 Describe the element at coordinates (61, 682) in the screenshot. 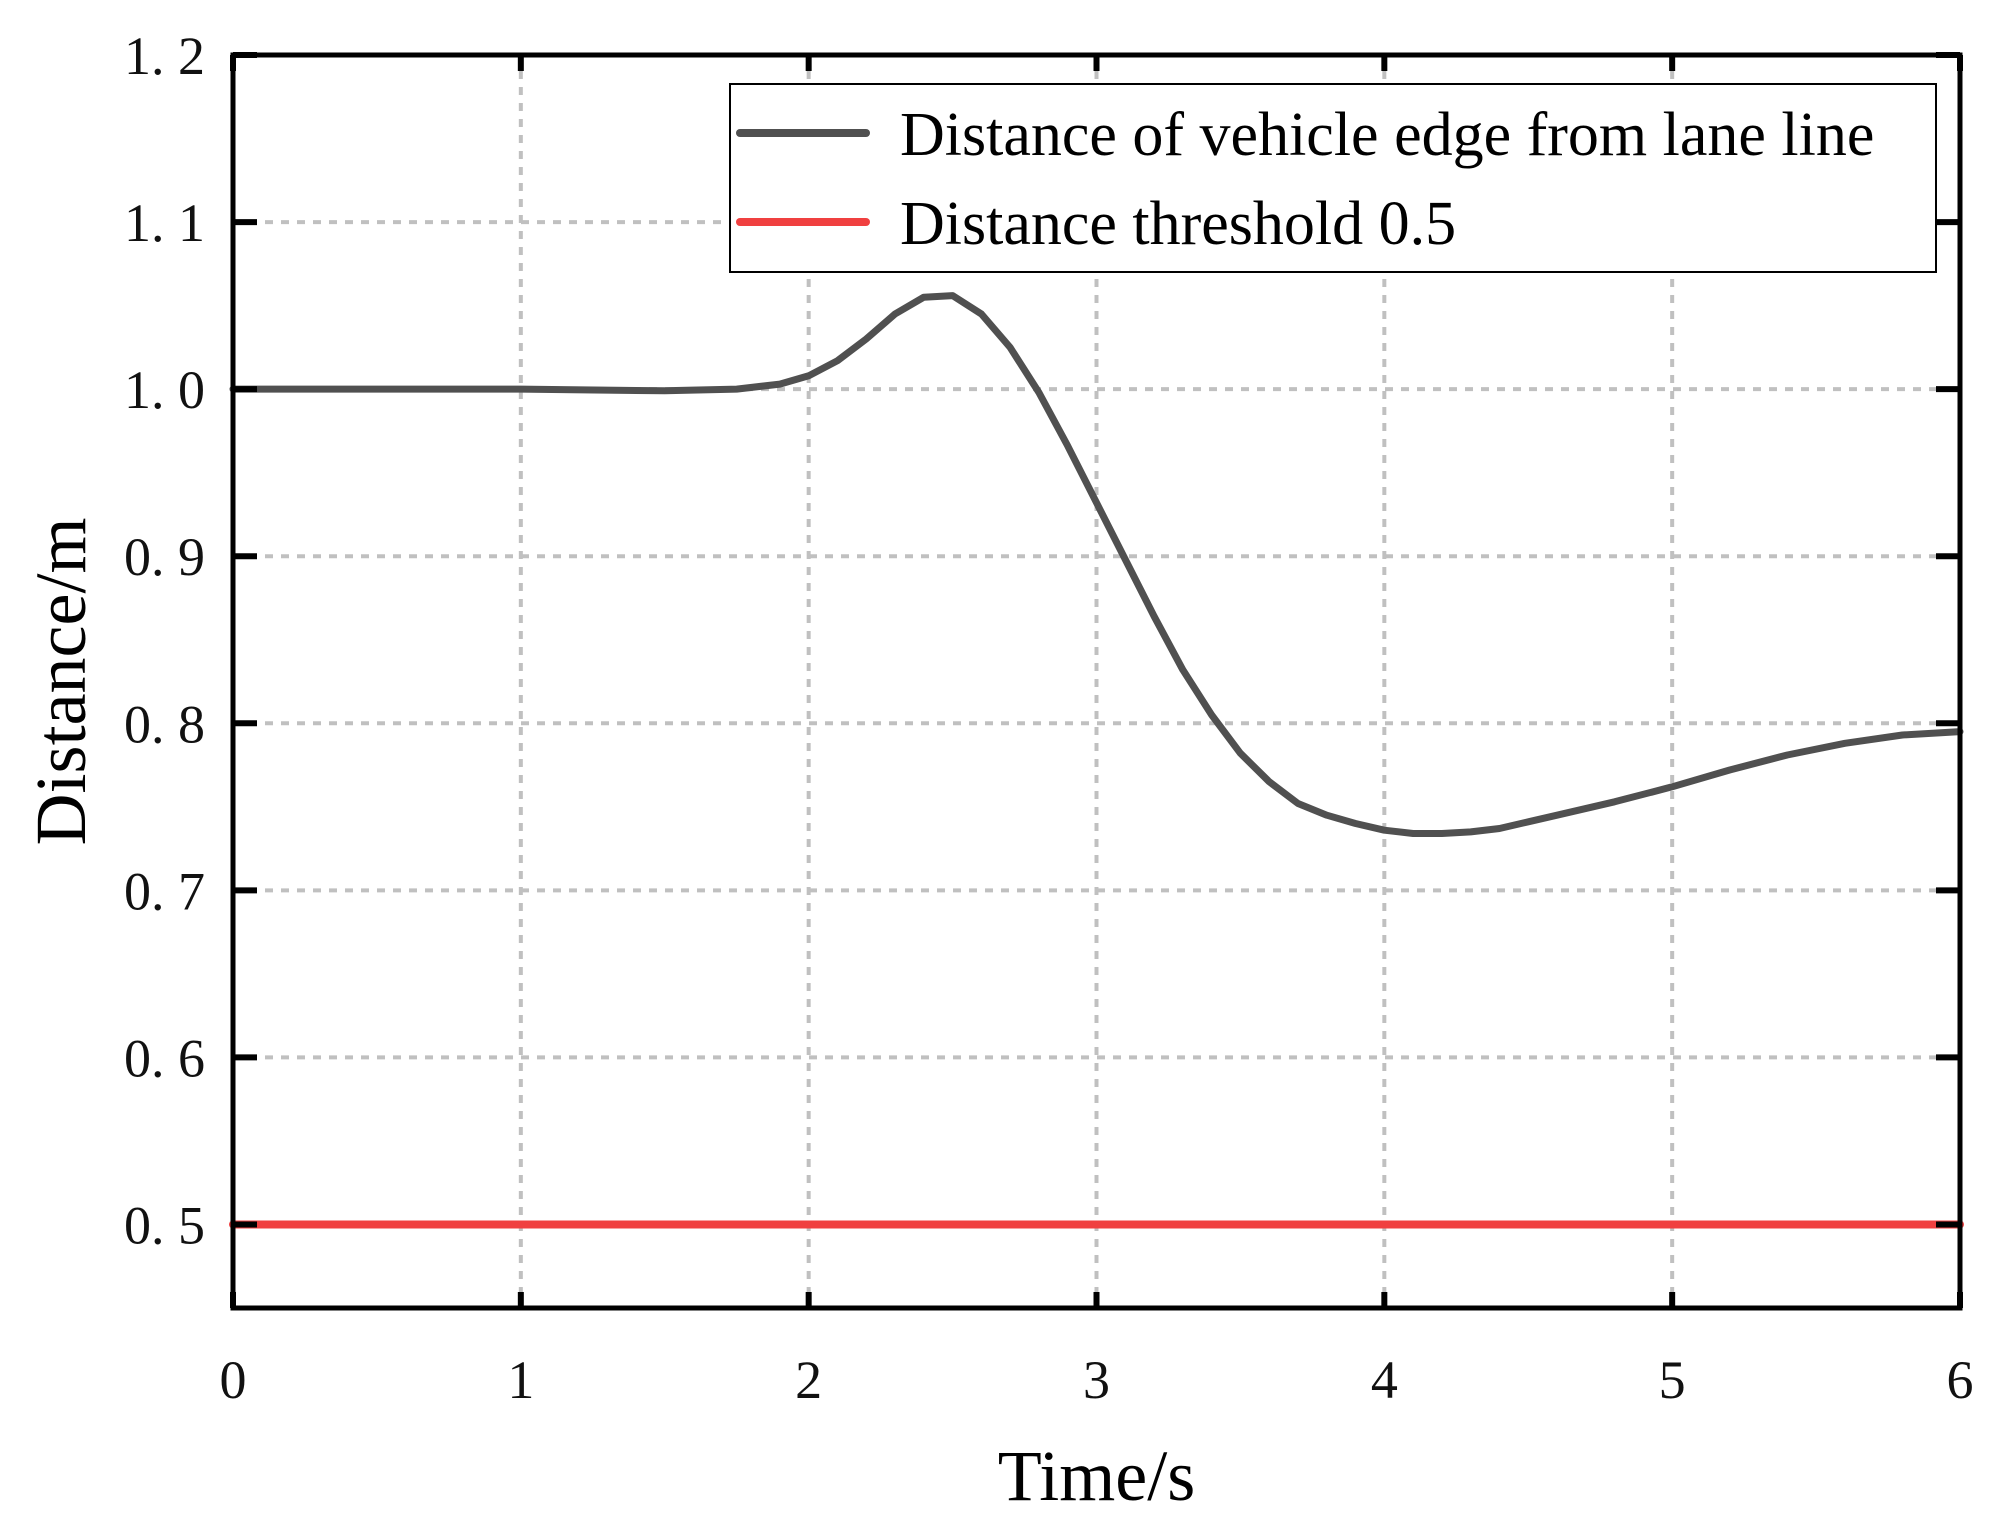

I see `y-axis-title: Distance/m` at that location.